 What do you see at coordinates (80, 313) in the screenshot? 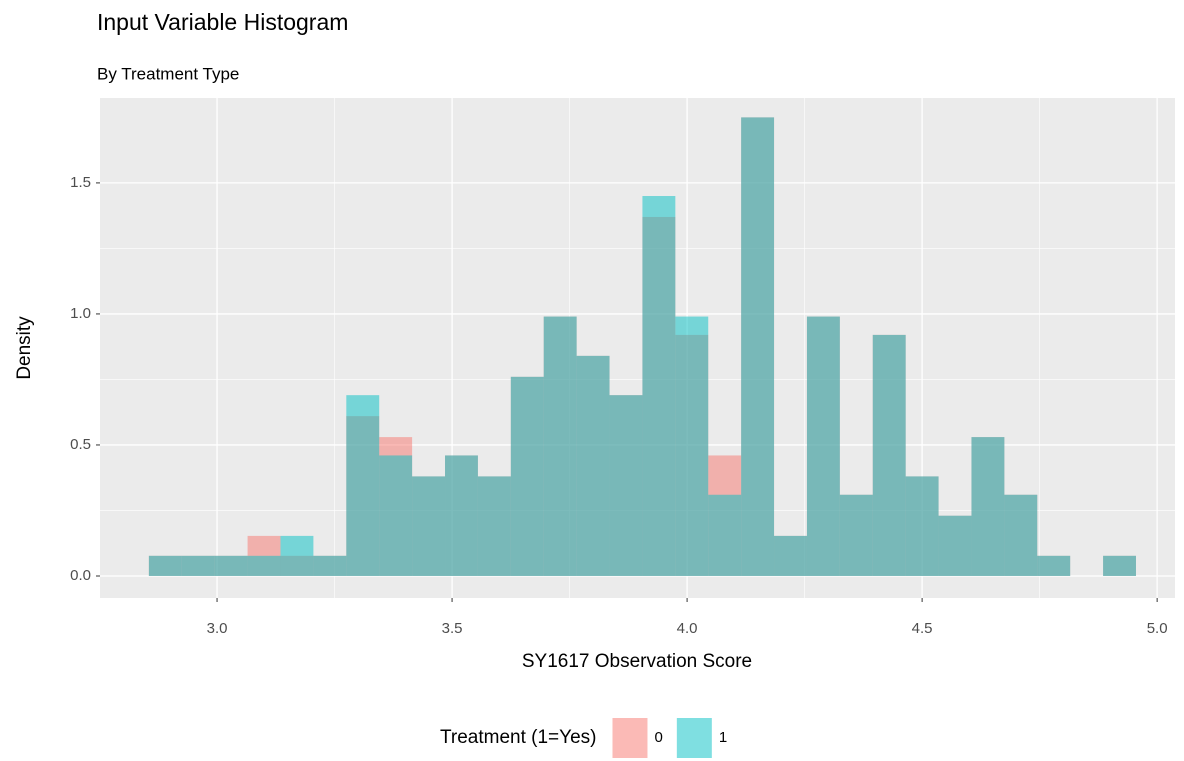
I see `y-tick-label: 1.0` at bounding box center [80, 313].